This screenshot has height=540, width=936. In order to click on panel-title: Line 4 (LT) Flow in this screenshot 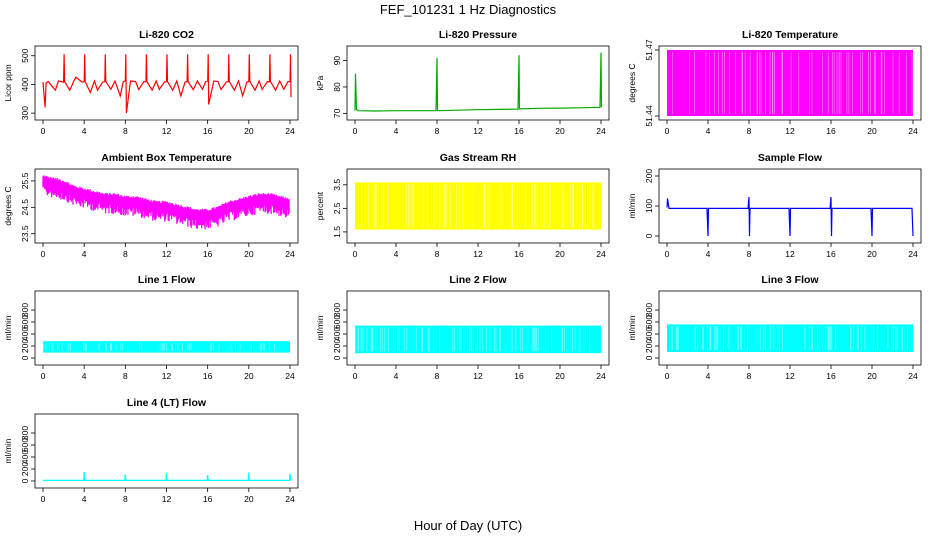, I will do `click(167, 403)`.